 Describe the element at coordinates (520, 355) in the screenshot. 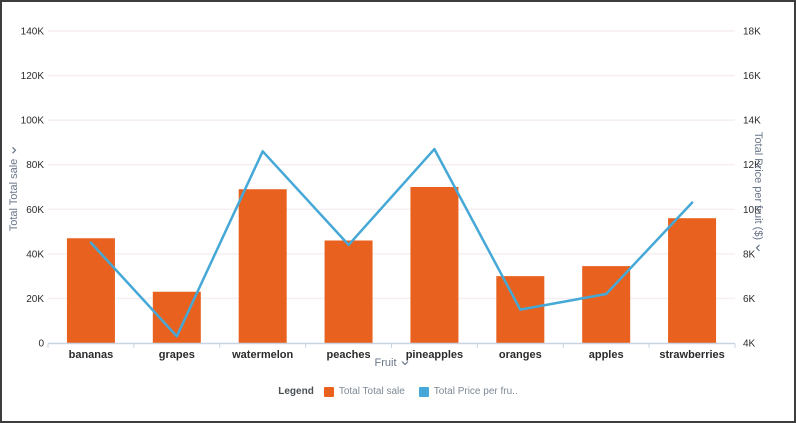

I see `category-label-oranges: oranges` at that location.